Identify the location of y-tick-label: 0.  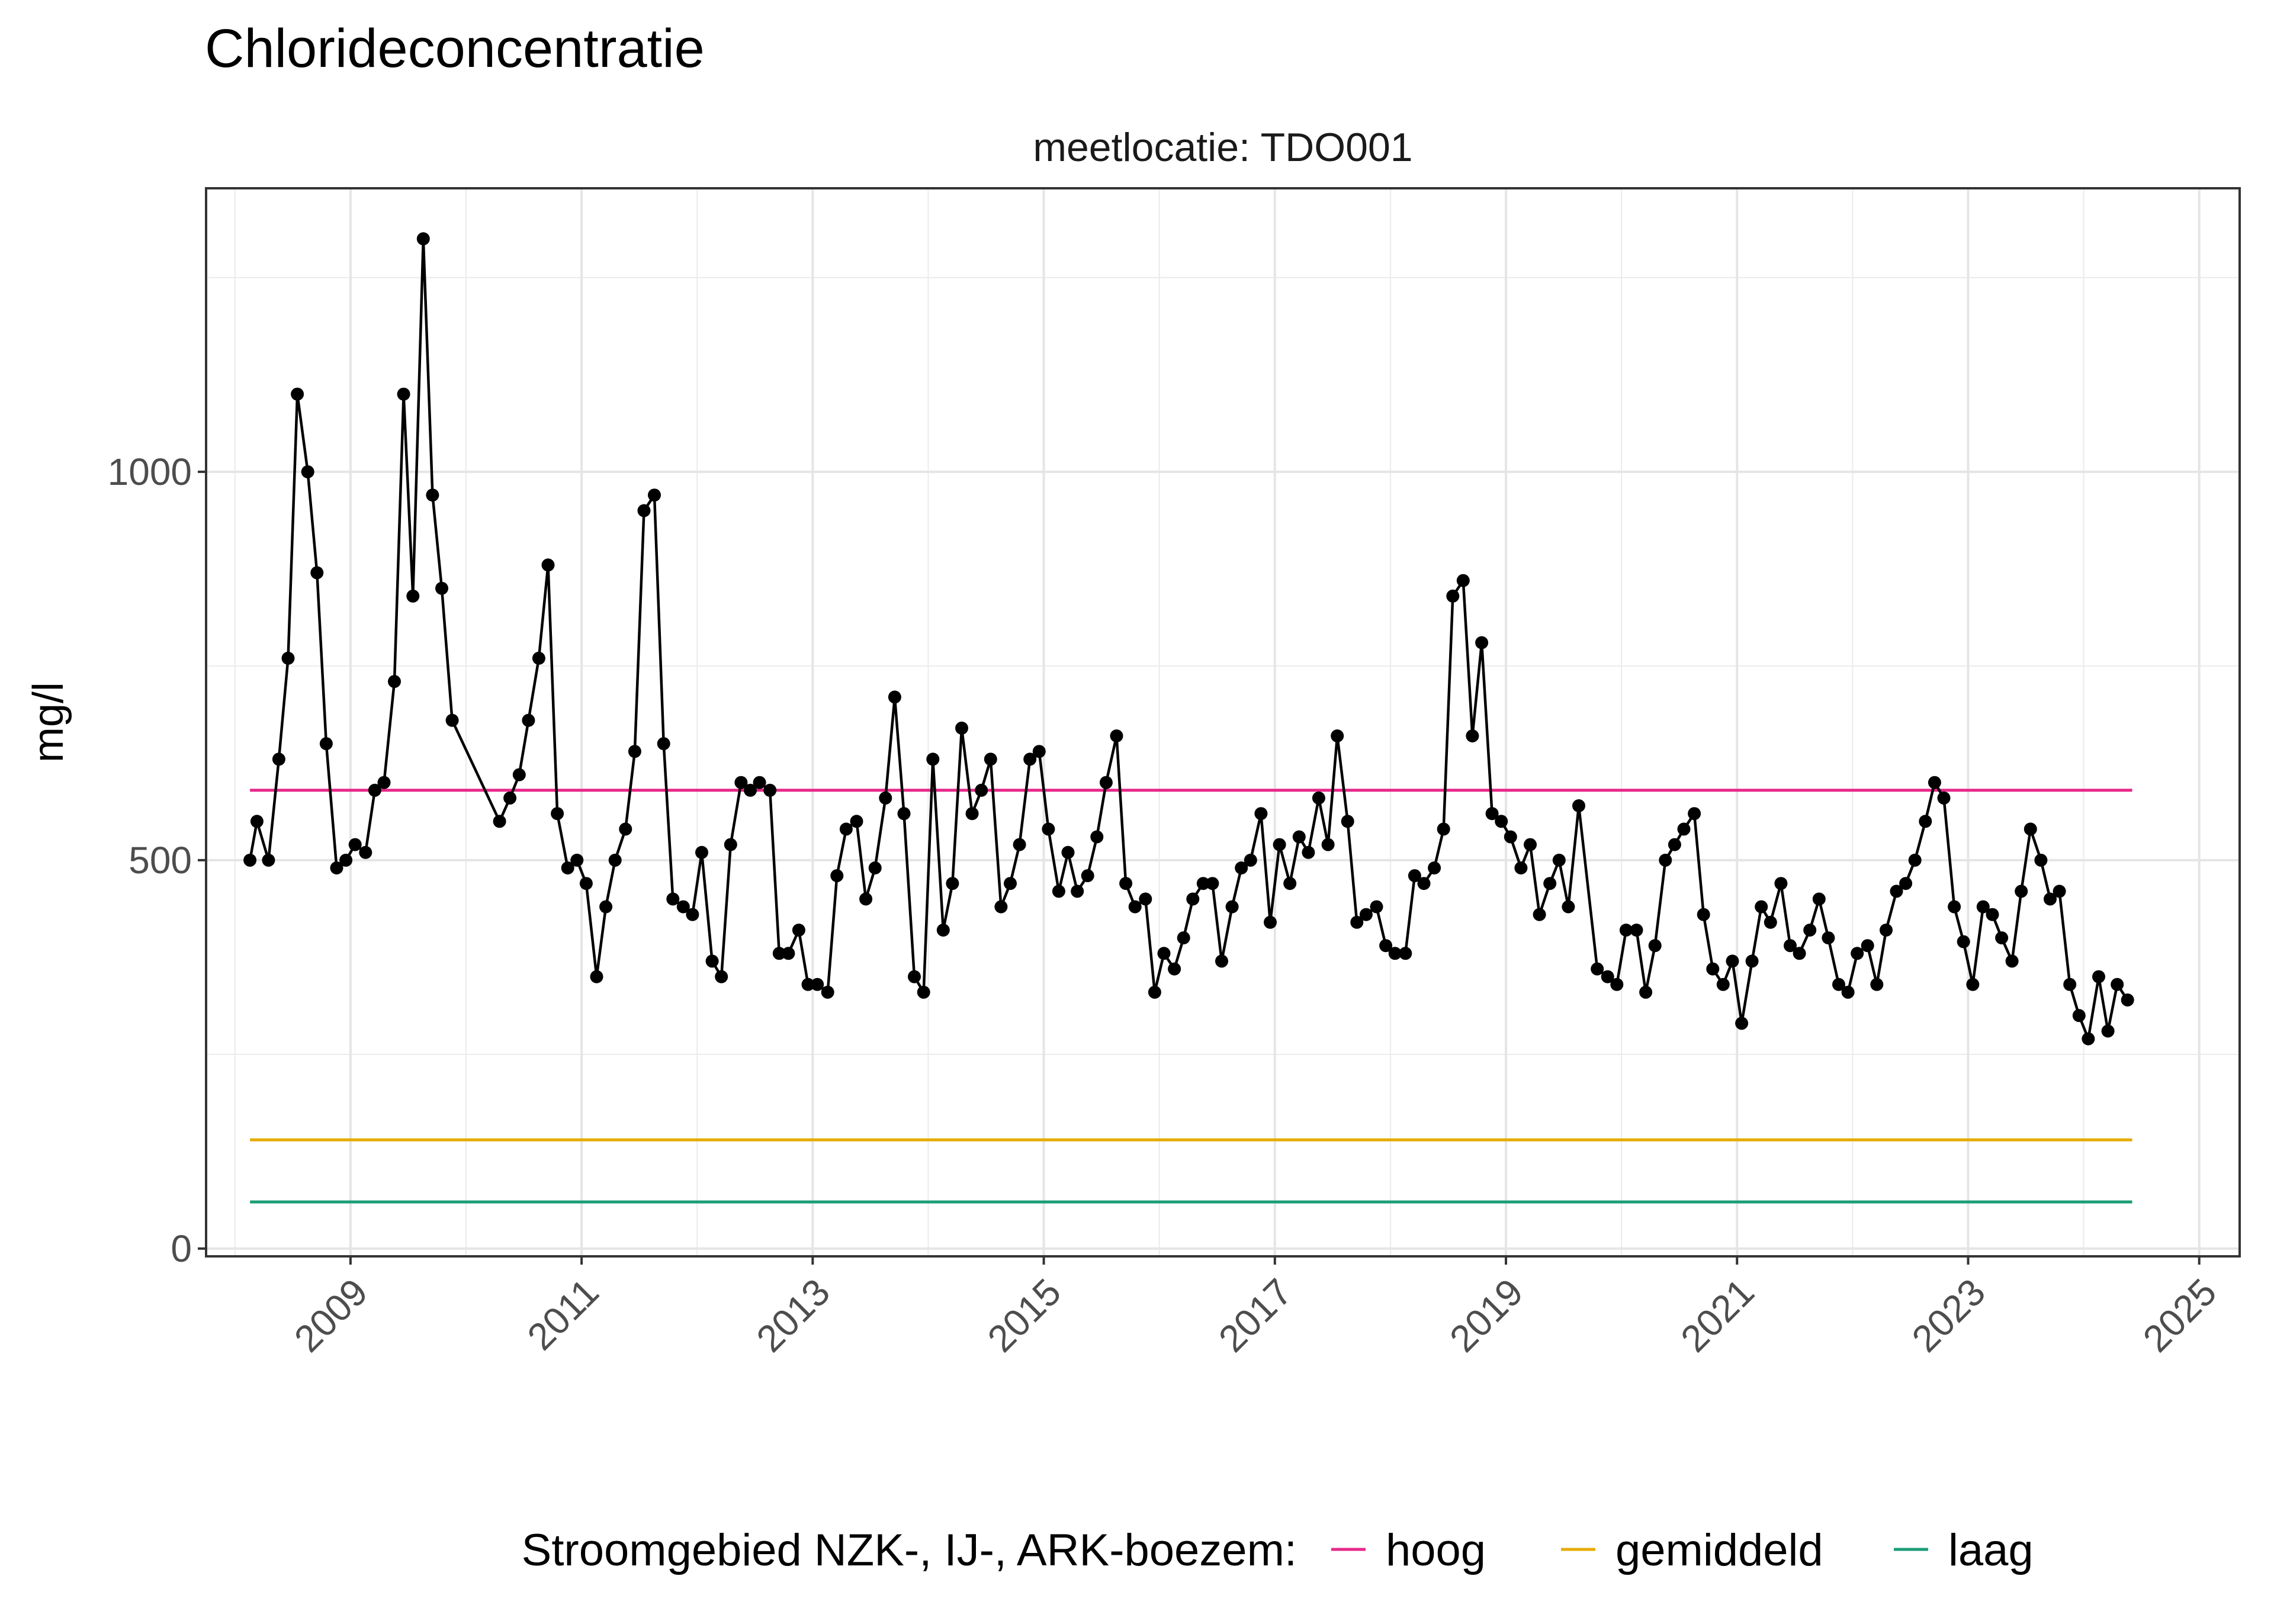
(182, 1248).